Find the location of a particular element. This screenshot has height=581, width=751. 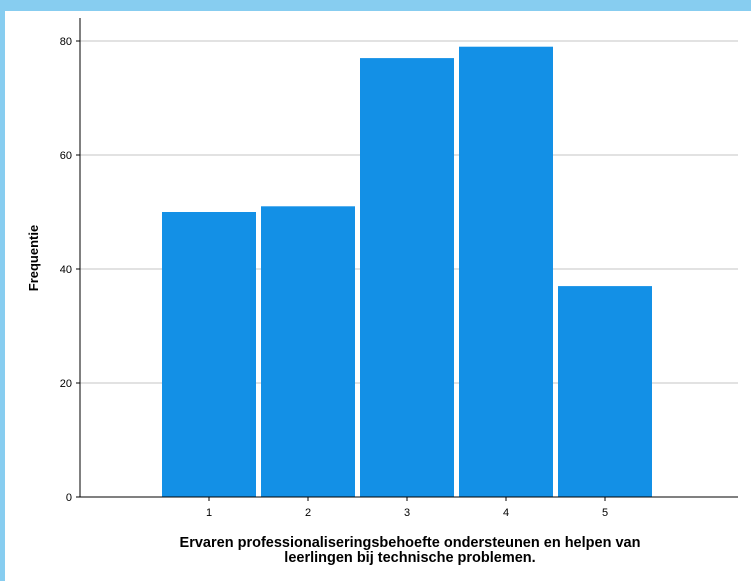

y-tick-label-20: 20 is located at coordinates (66, 384).